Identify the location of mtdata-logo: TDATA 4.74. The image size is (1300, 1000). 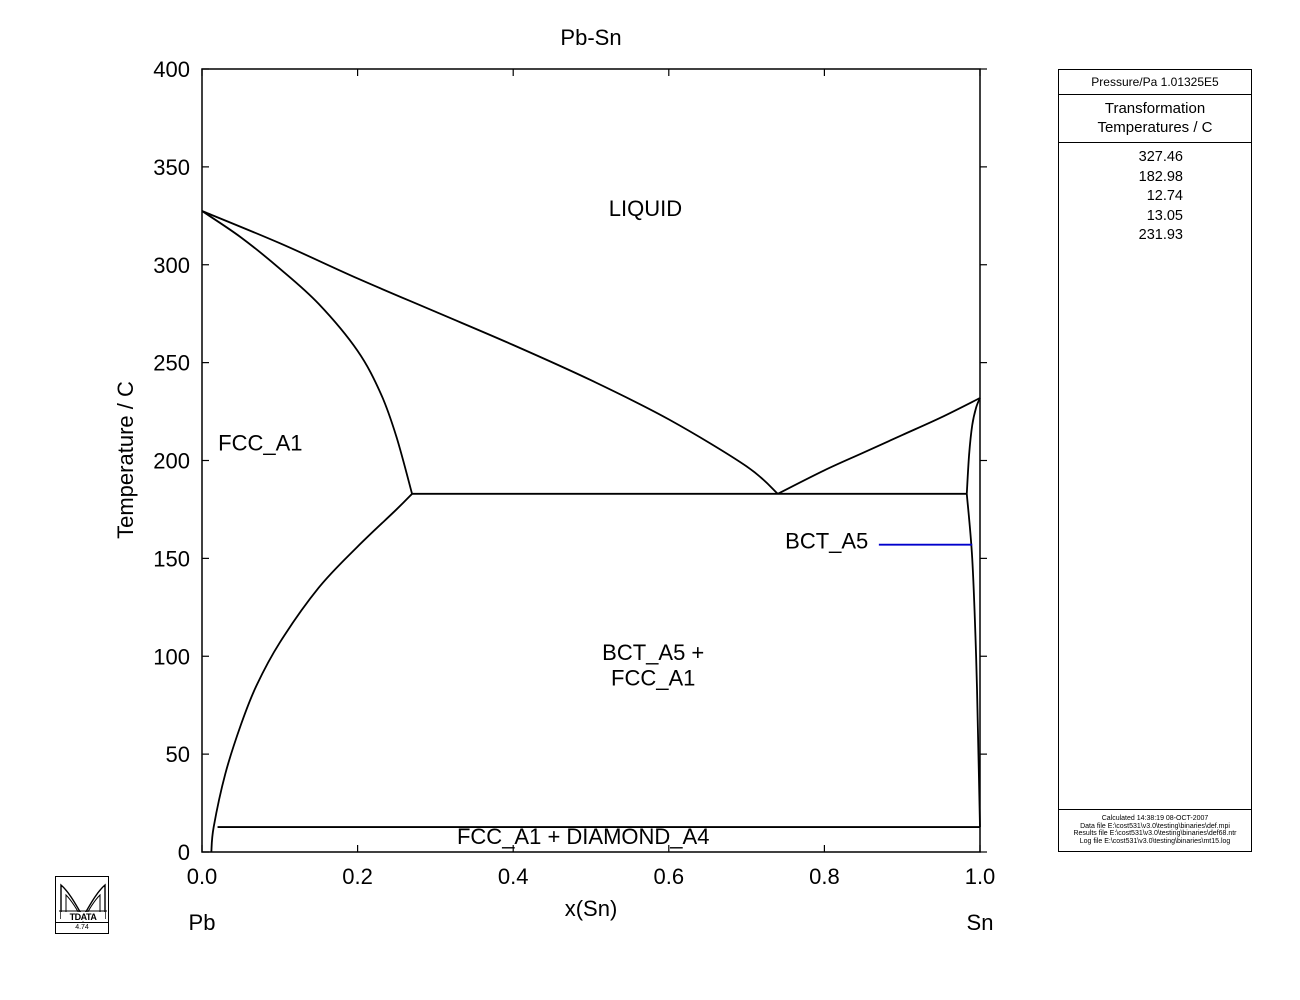
(82, 905).